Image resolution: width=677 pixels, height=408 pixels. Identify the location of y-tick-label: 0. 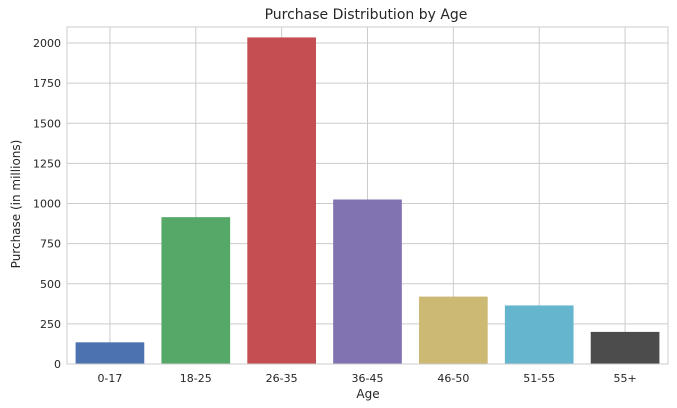
(57, 364).